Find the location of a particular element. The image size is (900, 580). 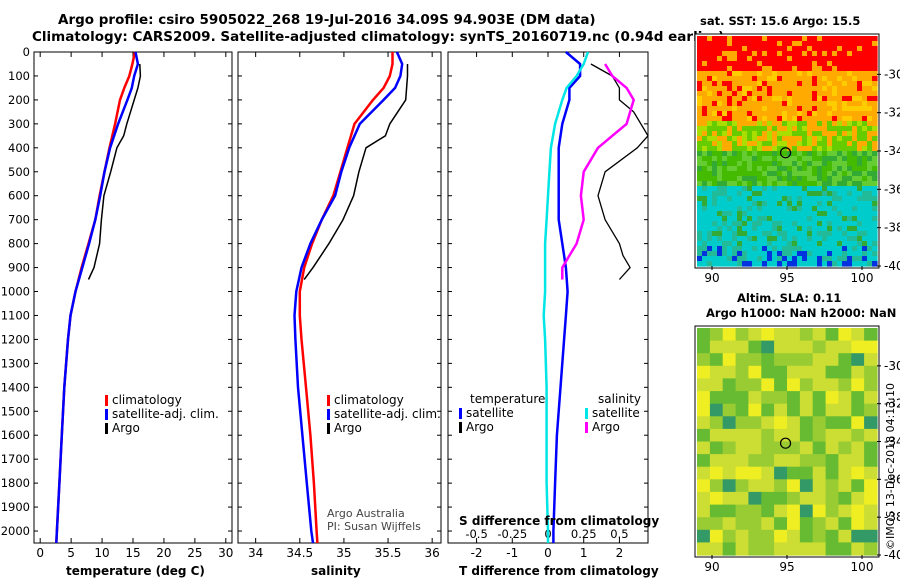

y-tick-label: -30 is located at coordinates (892, 366).